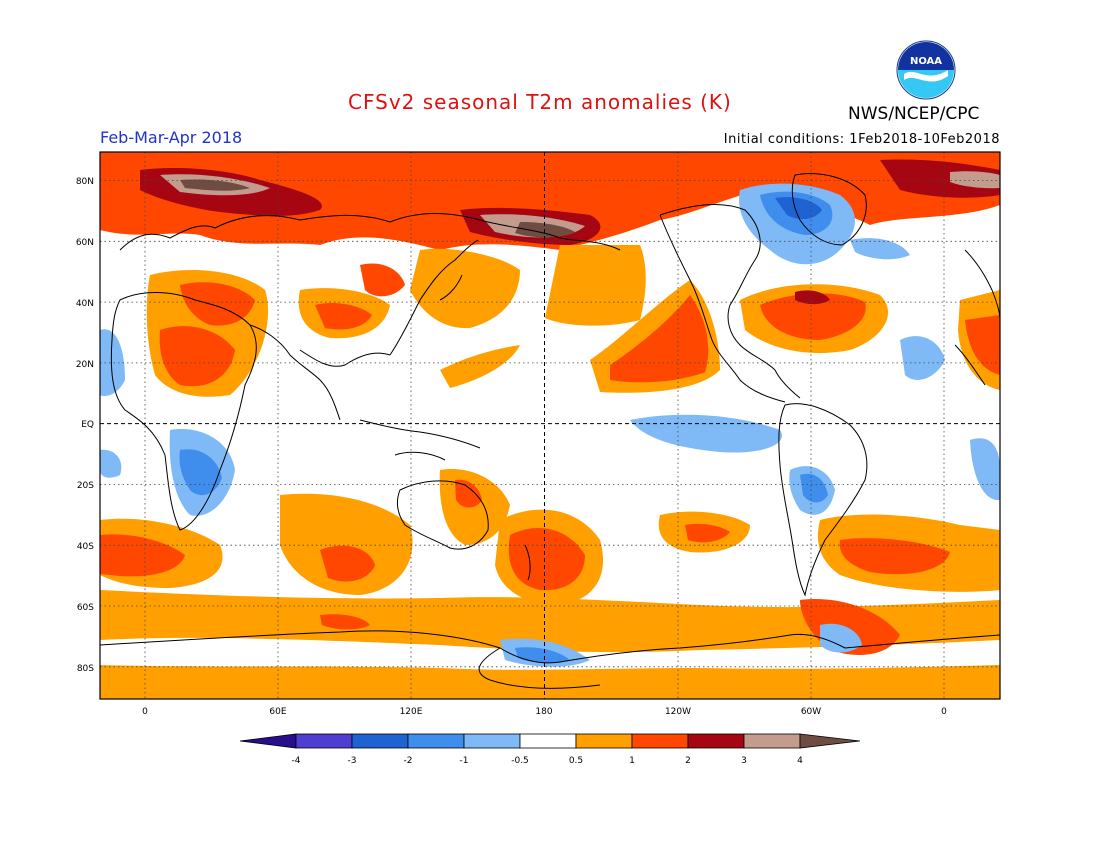 This screenshot has width=1100, height=850. What do you see at coordinates (688, 761) in the screenshot?
I see `colorbar-tick: 2` at bounding box center [688, 761].